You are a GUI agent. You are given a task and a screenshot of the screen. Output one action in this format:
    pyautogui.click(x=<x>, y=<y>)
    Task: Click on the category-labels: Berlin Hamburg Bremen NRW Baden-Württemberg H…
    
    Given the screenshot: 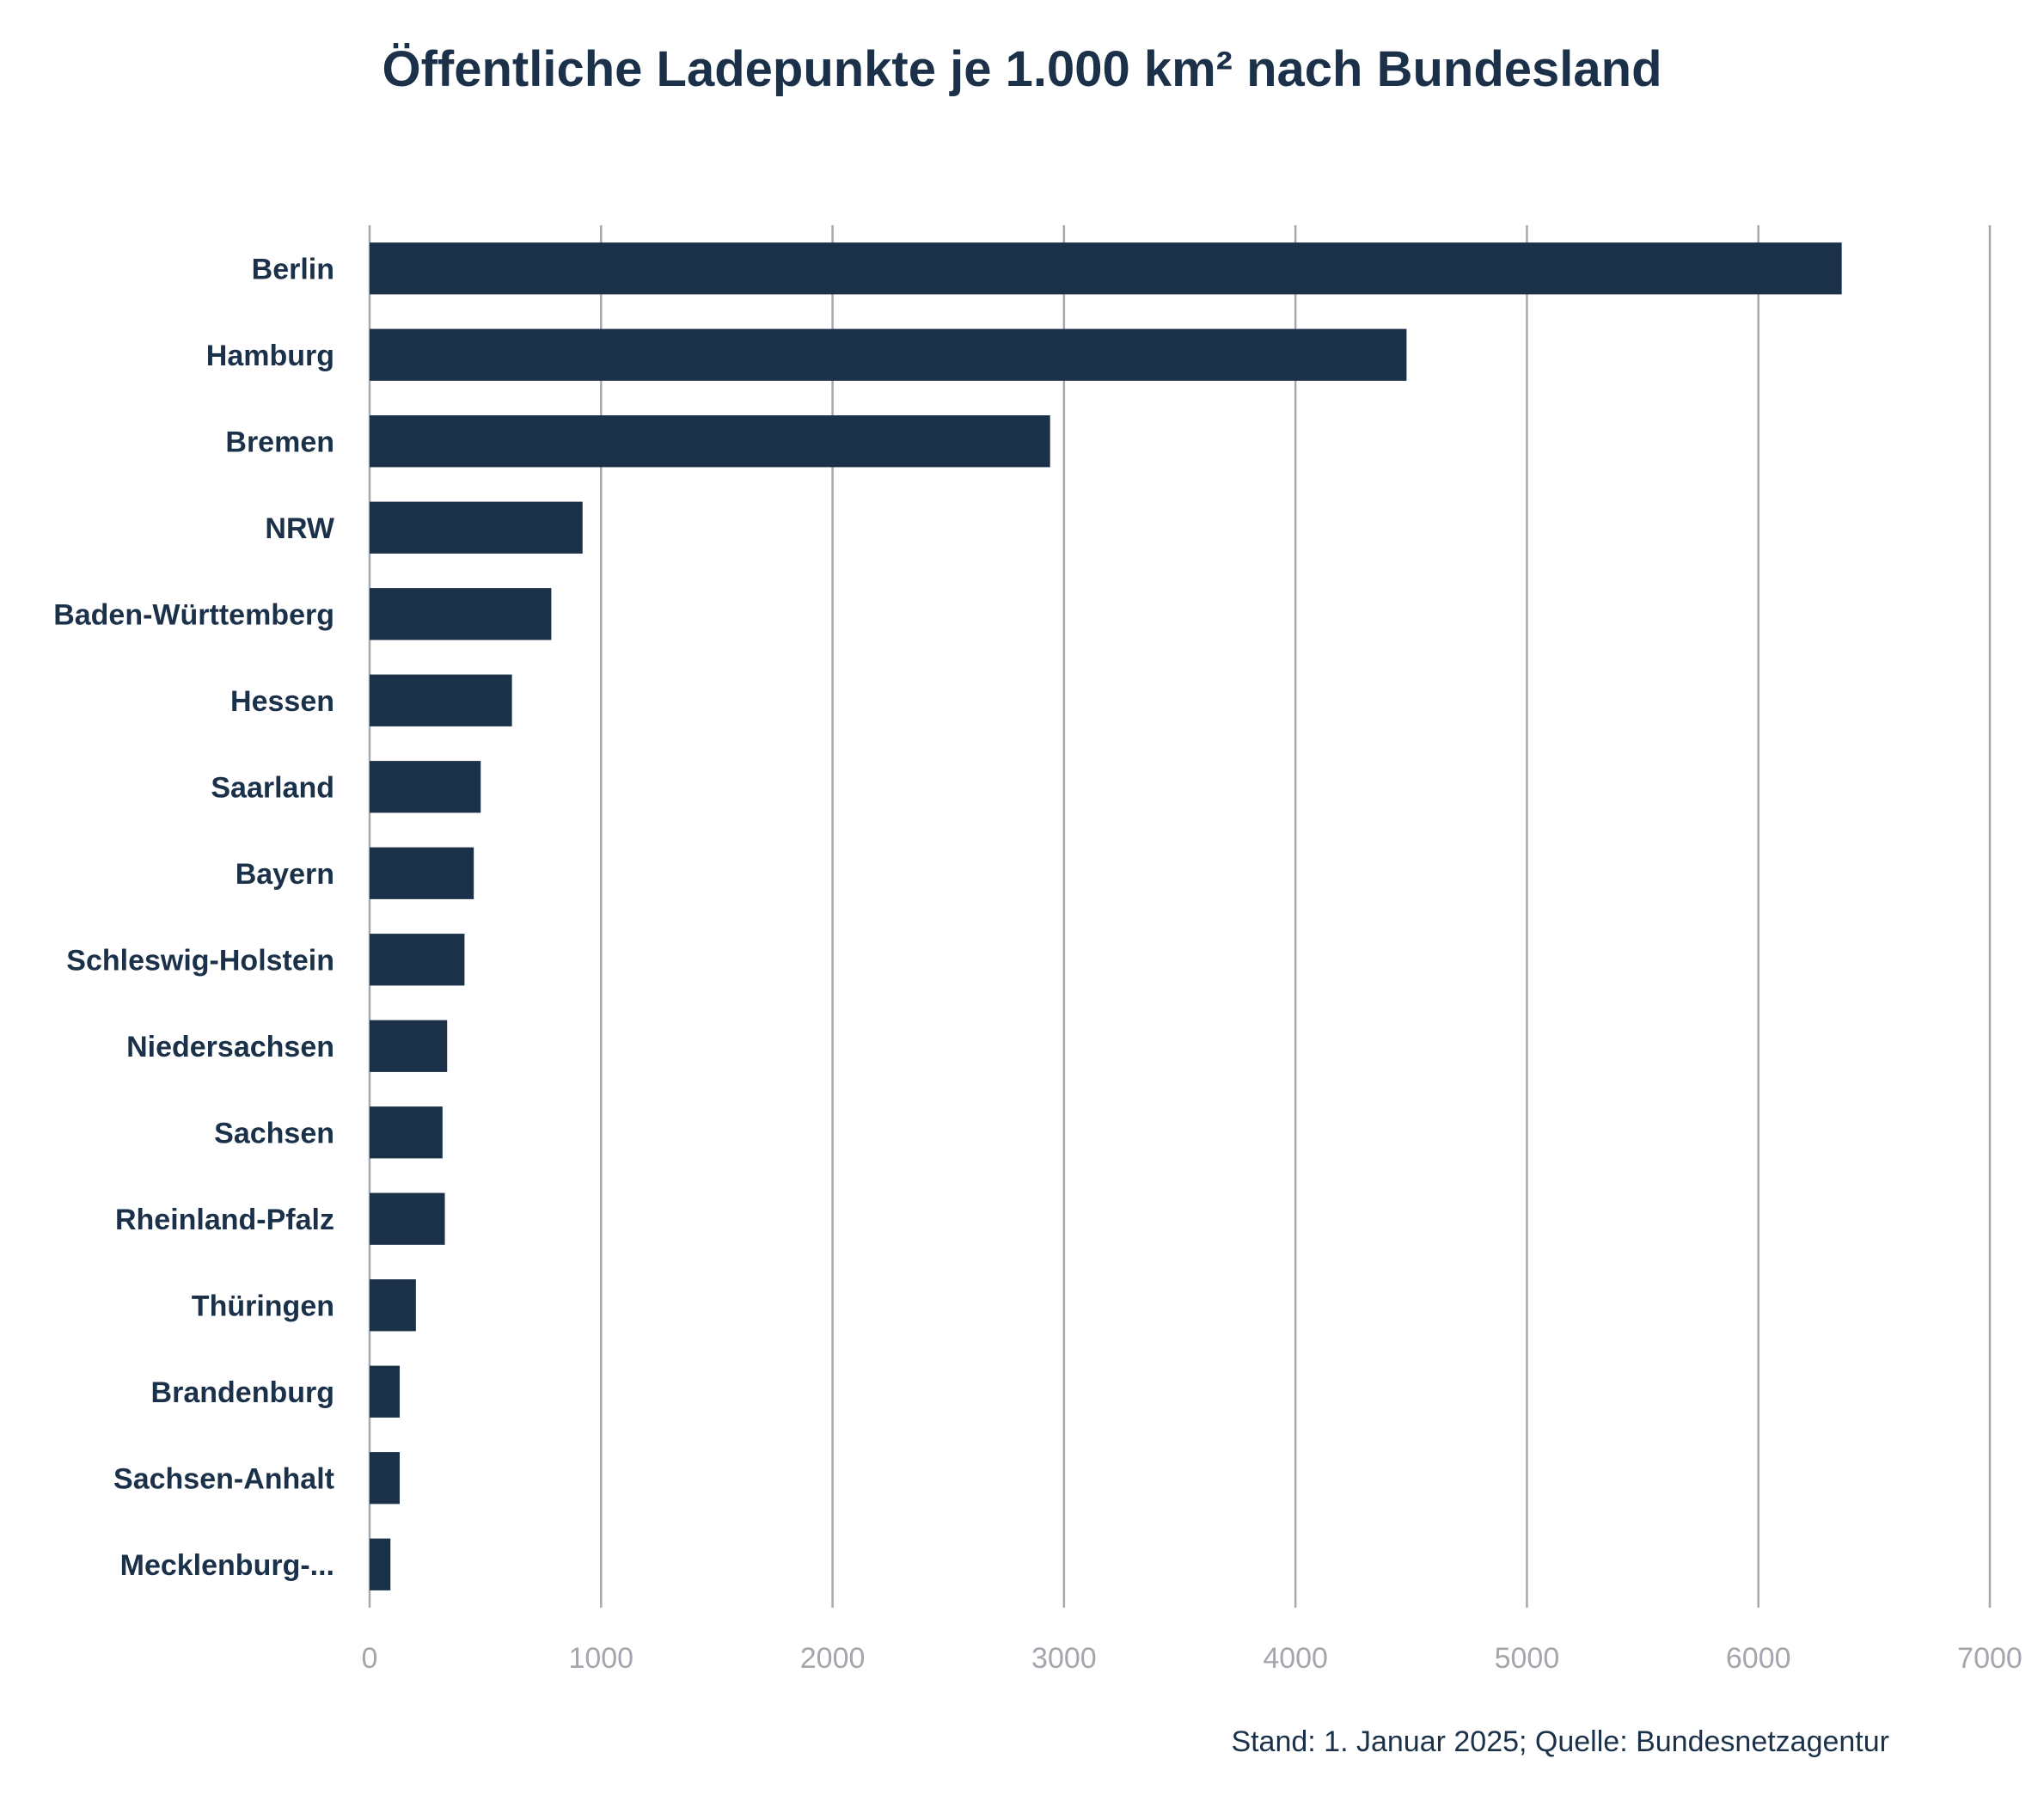 What is the action you would take?
    pyautogui.click(x=194, y=918)
    